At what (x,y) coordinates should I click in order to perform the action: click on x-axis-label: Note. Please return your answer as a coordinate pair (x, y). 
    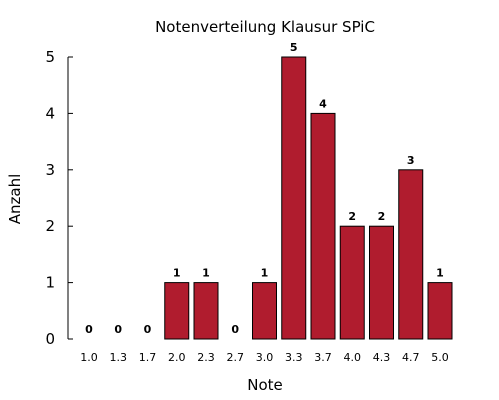
    Looking at the image, I should click on (265, 385).